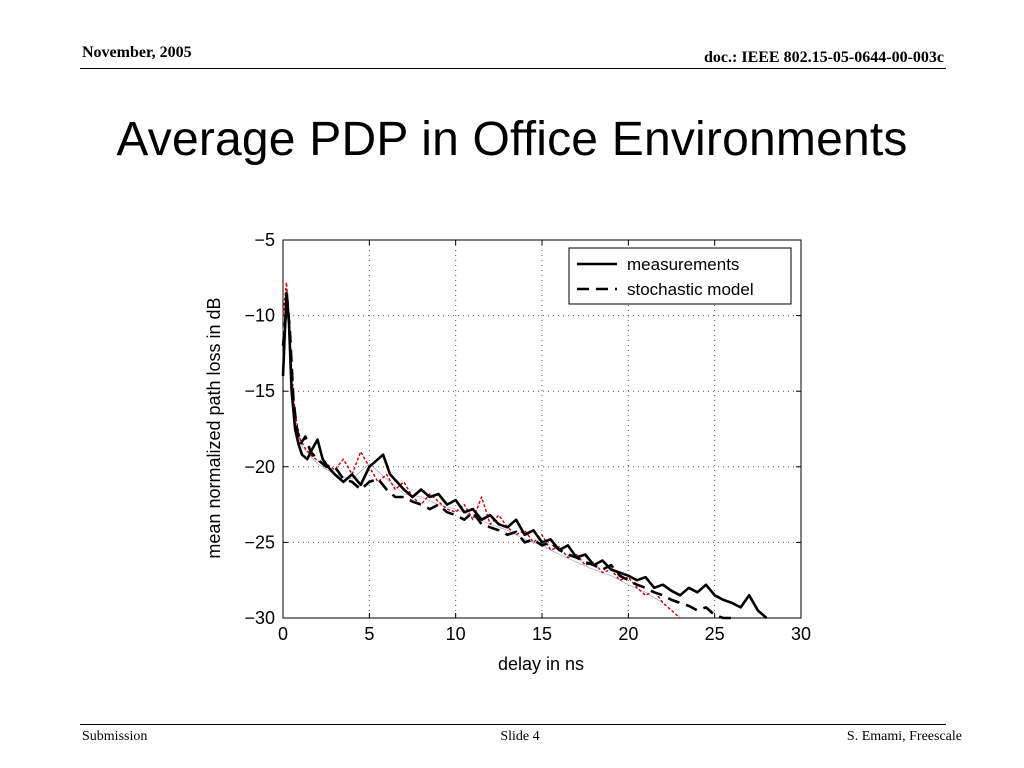 This screenshot has width=1024, height=768. I want to click on footer-slide-number: Slide 4, so click(520, 736).